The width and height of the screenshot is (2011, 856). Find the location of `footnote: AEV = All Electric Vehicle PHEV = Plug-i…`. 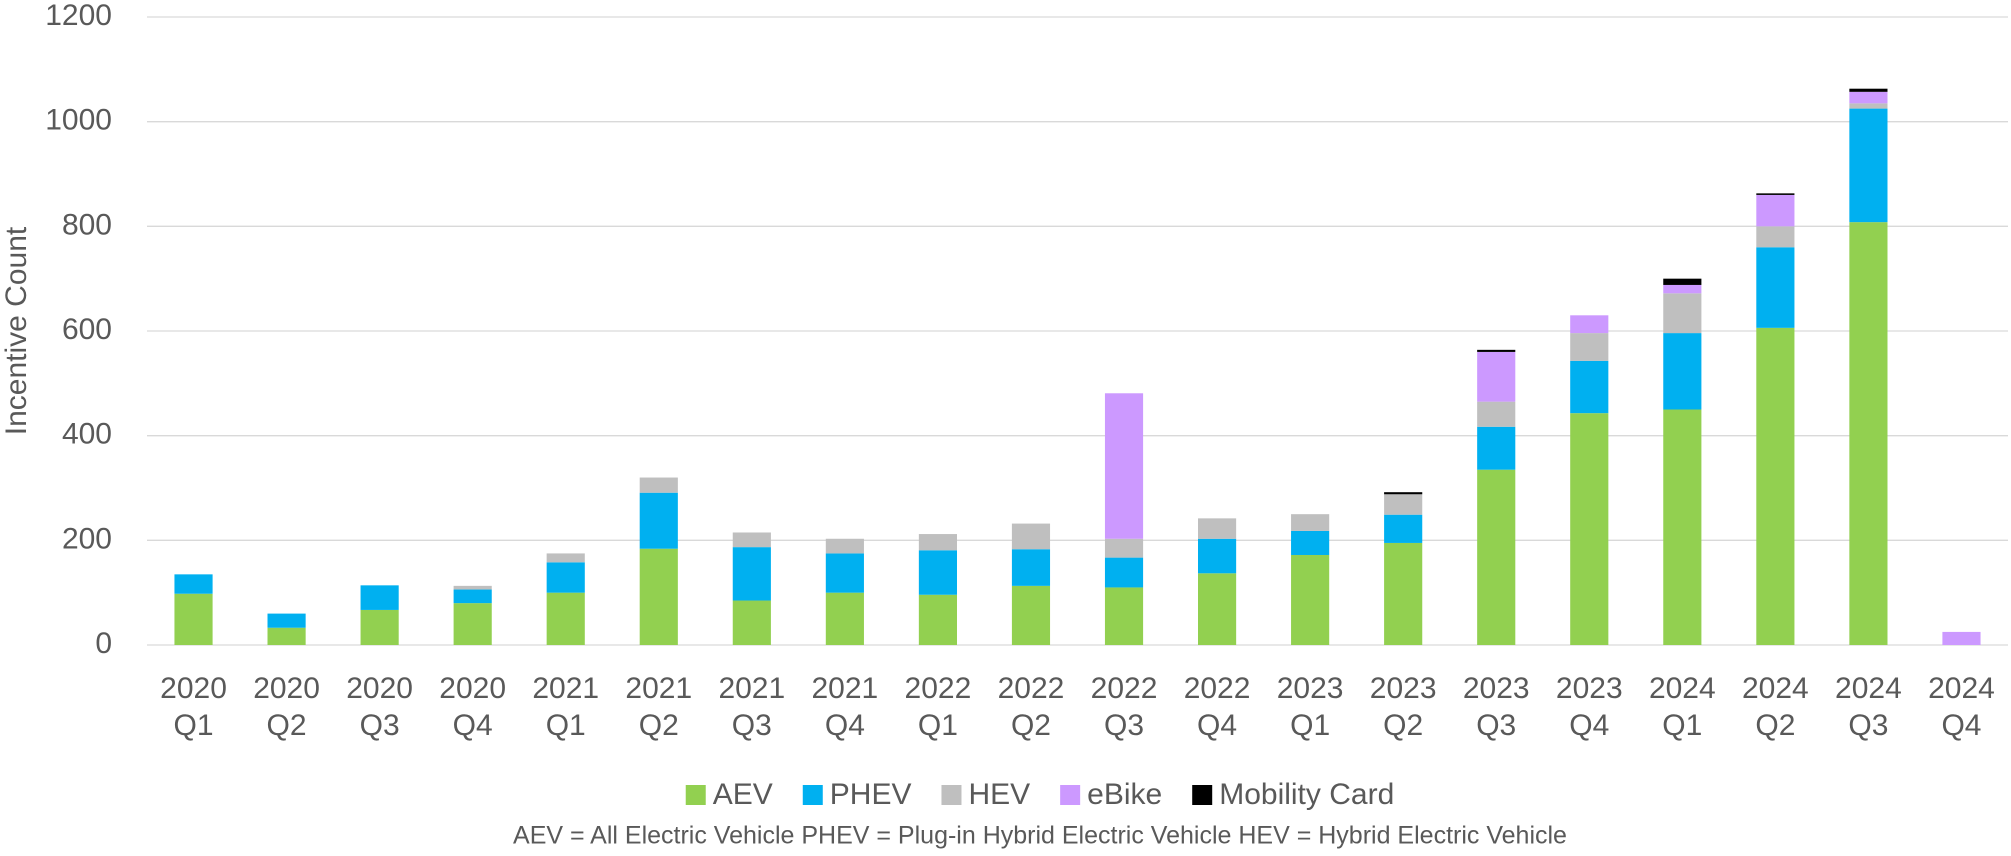

footnote: AEV = All Electric Vehicle PHEV = Plug-i… is located at coordinates (1040, 836).